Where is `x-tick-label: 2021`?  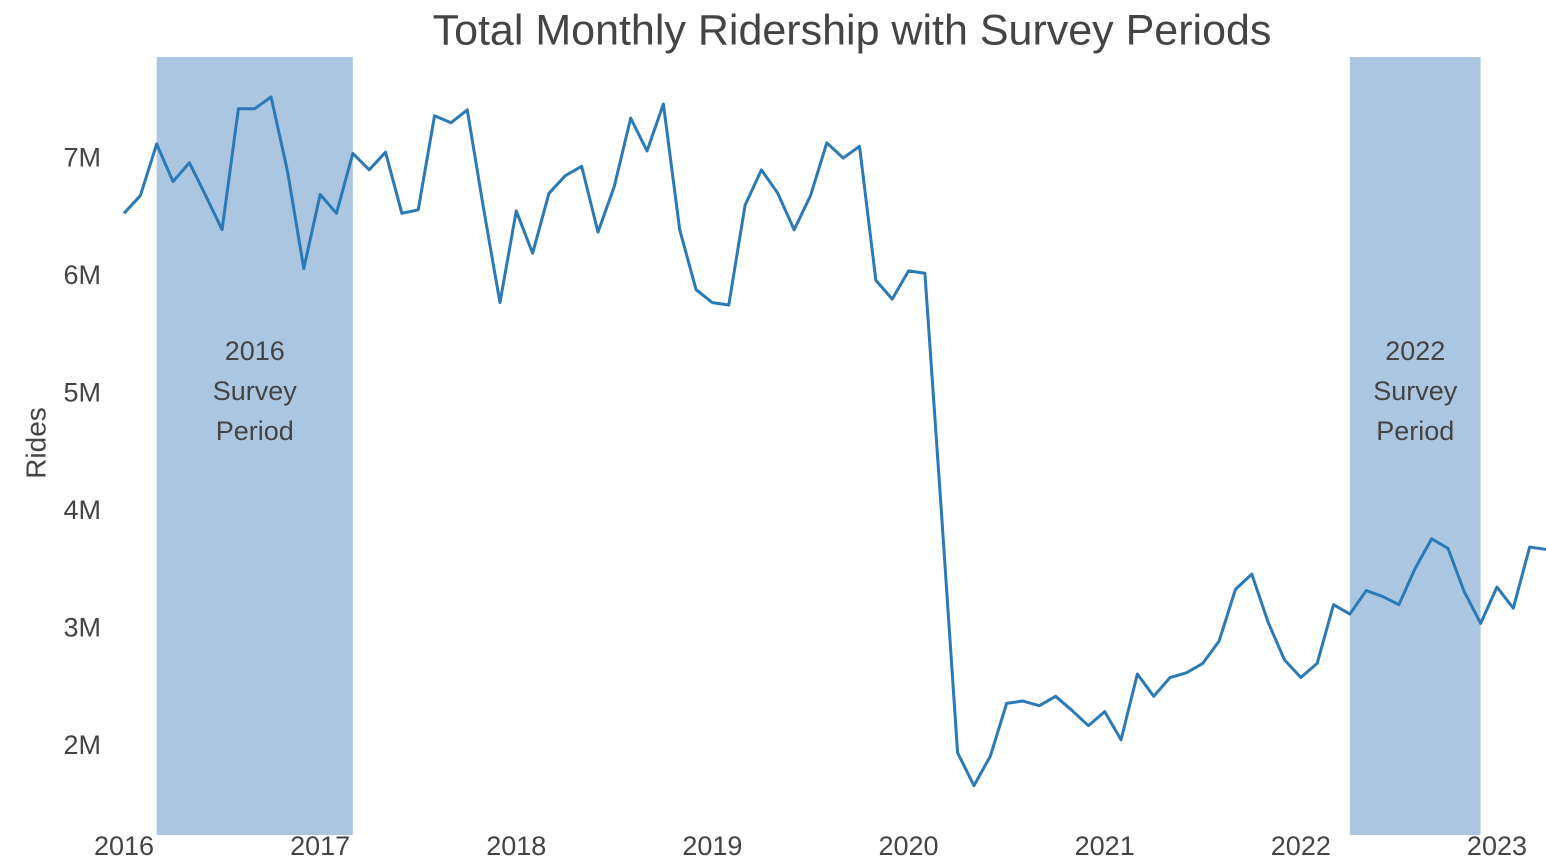
x-tick-label: 2021 is located at coordinates (1105, 846).